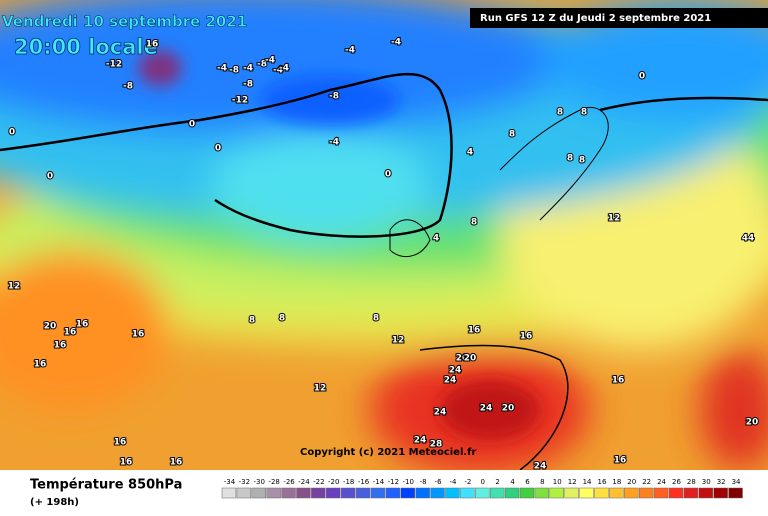 Image resolution: width=768 pixels, height=516 pixels. I want to click on scale-label: -16, so click(364, 482).